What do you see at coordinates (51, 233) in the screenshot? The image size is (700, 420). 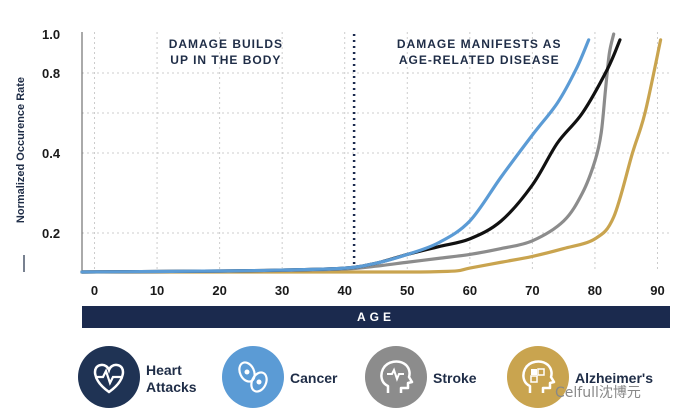 I see `y-tick-label: 0.2` at bounding box center [51, 233].